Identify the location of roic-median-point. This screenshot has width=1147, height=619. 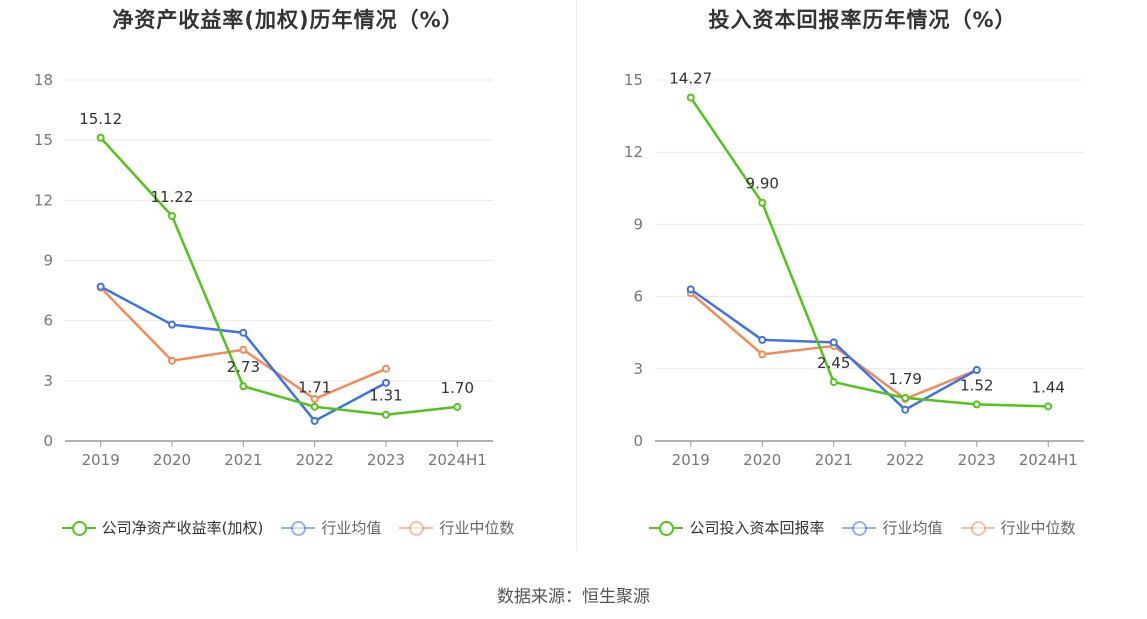
(762, 354).